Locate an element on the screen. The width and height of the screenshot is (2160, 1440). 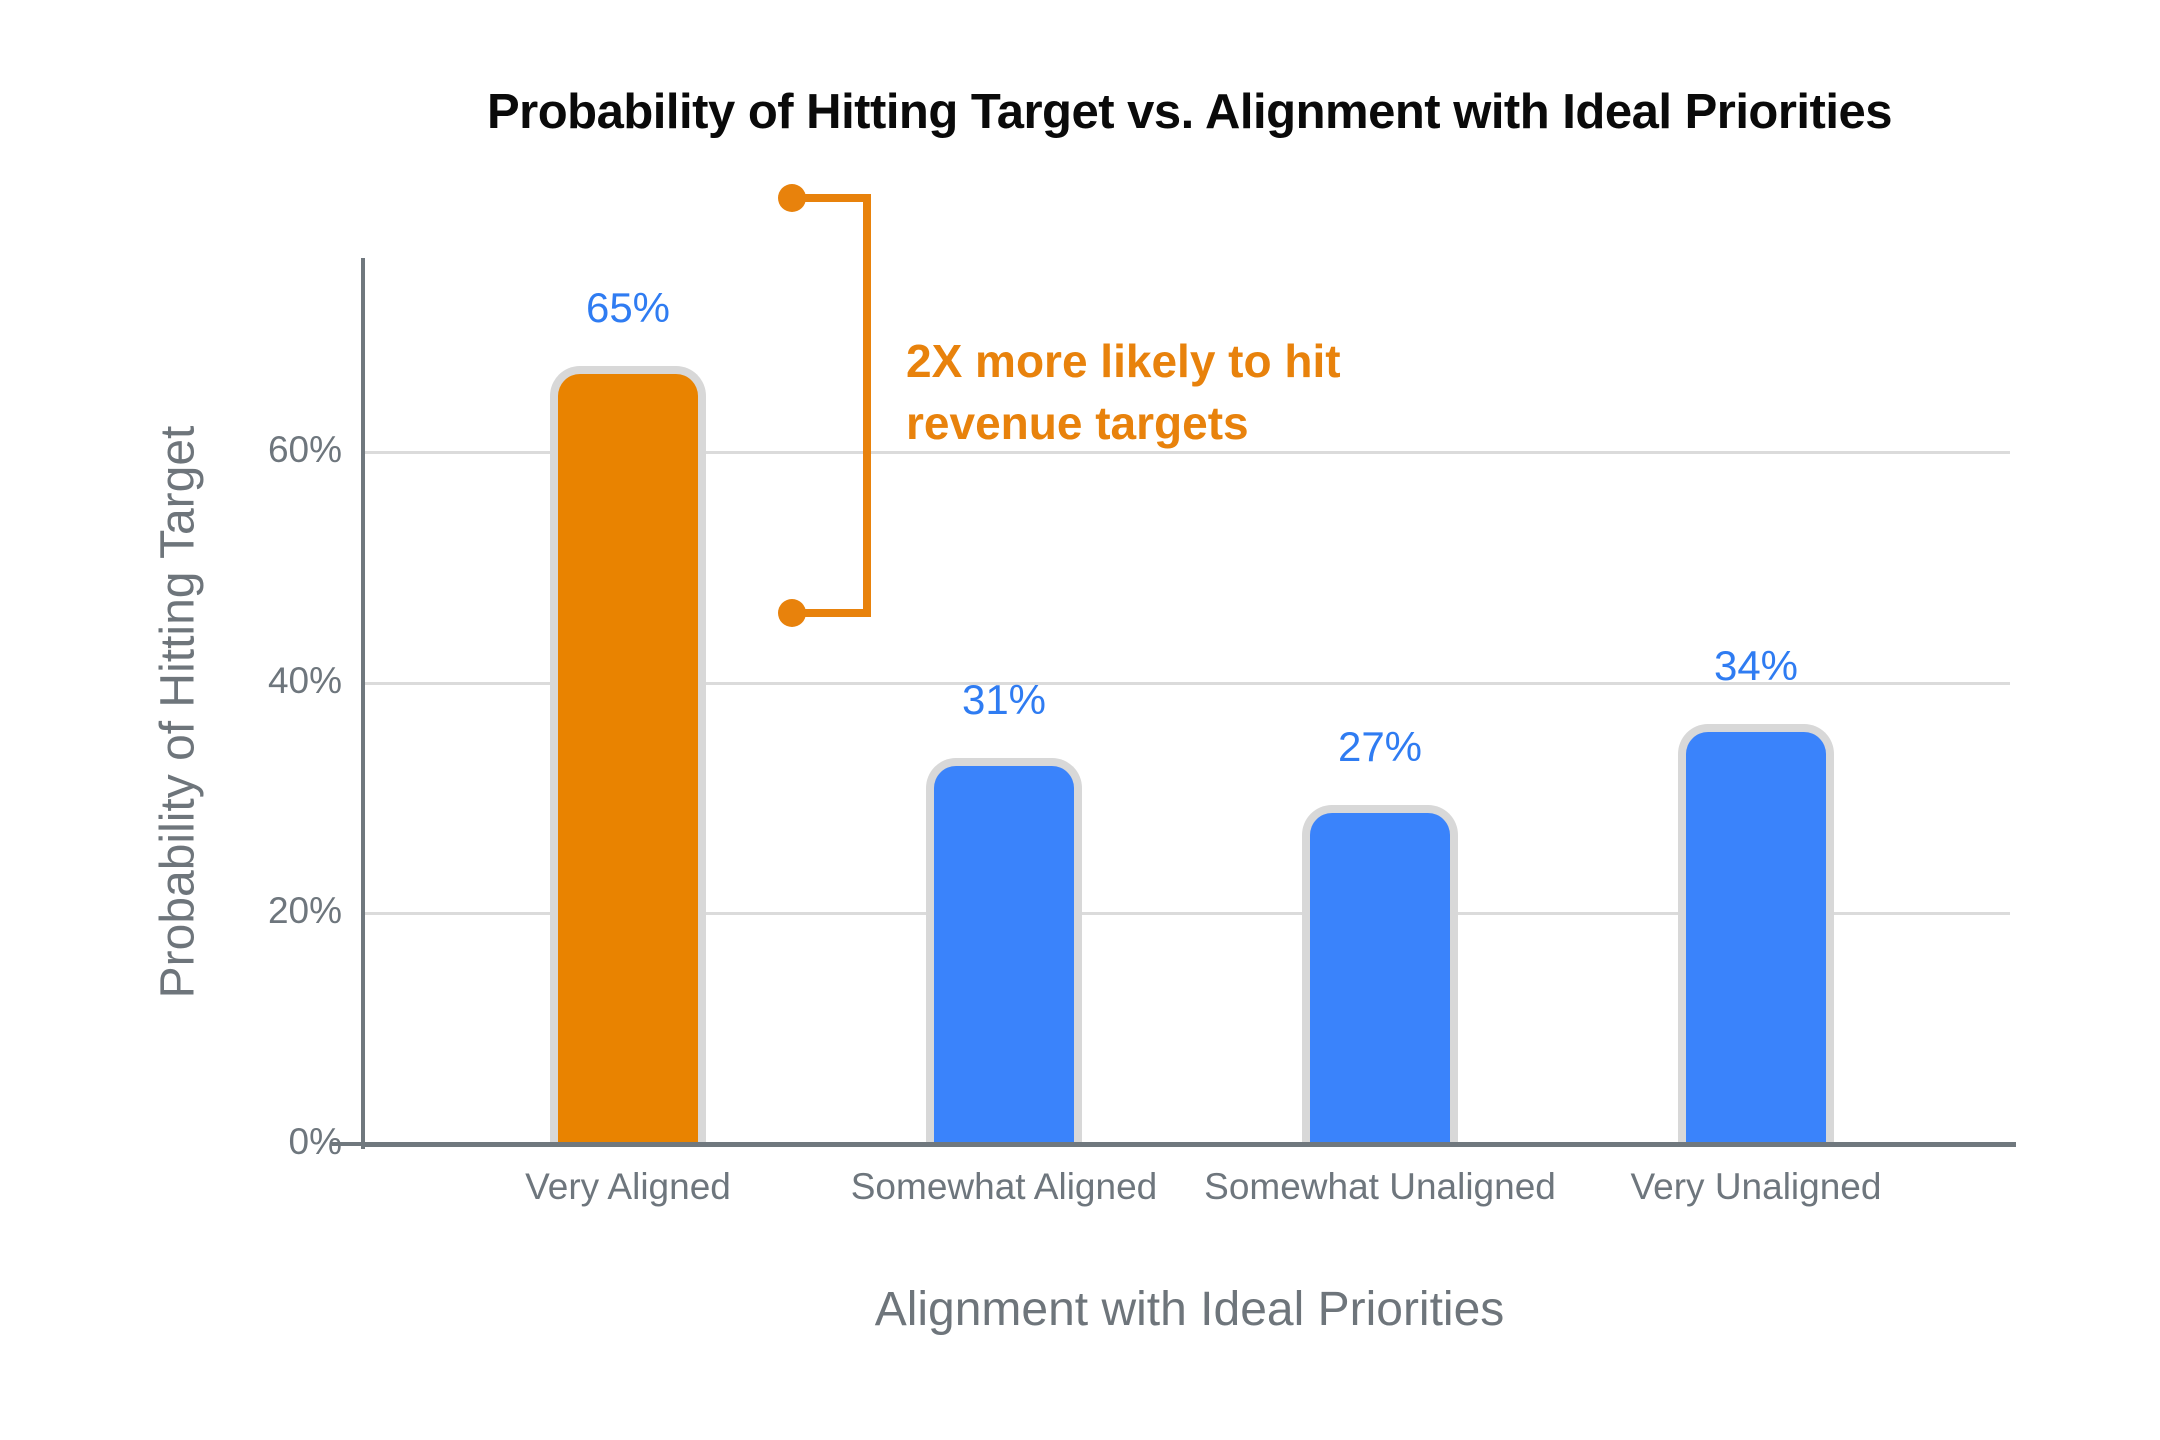
x-axis-line is located at coordinates (1189, 1144).